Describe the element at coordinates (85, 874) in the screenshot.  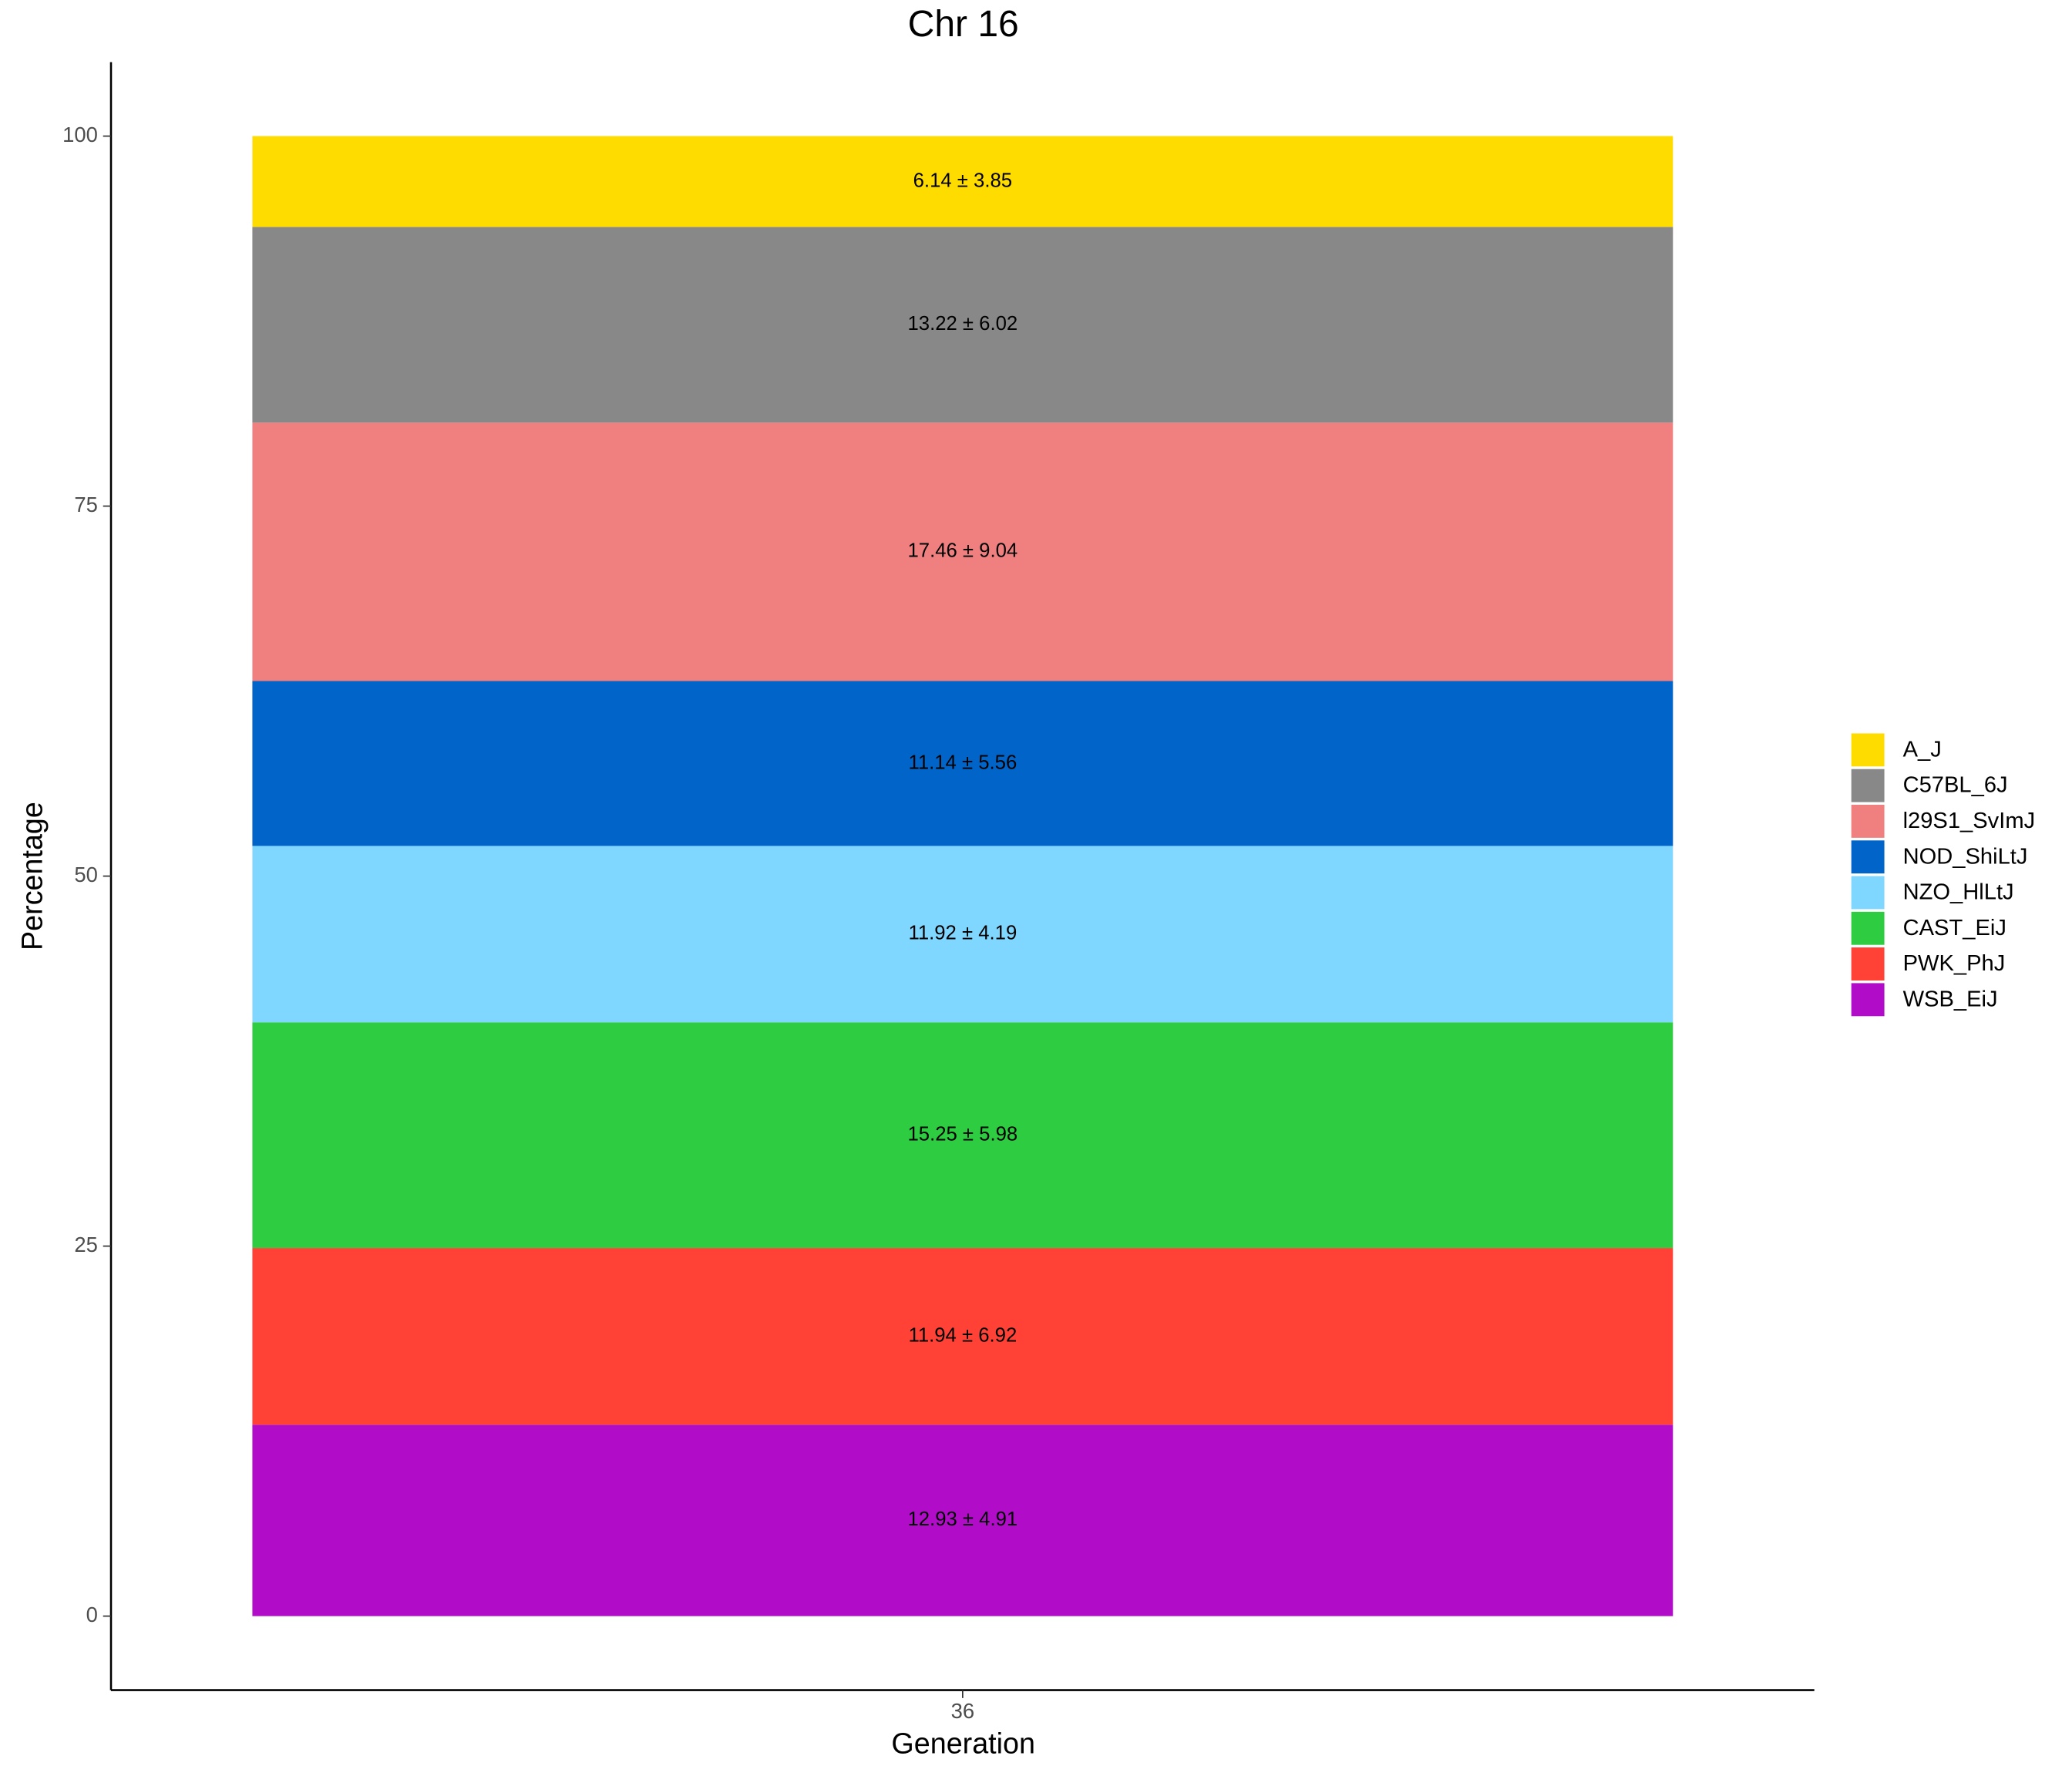
I see `y-tick-label: 50` at that location.